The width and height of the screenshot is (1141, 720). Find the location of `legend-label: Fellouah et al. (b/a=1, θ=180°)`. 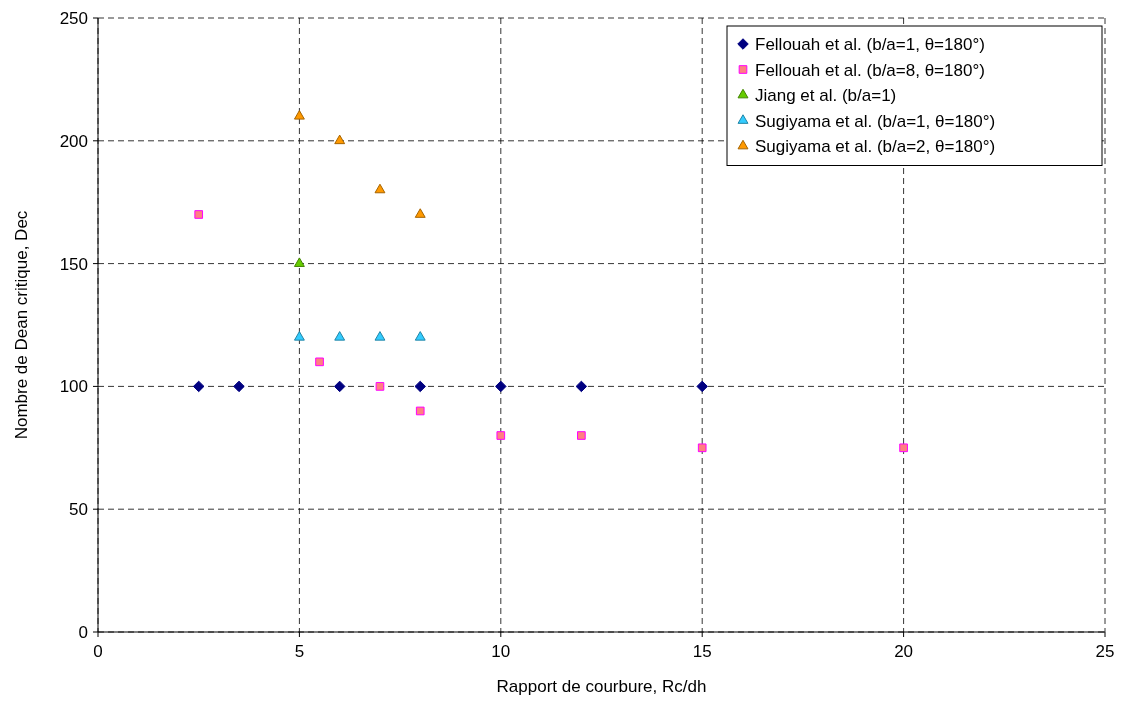

legend-label: Fellouah et al. (b/a=1, θ=180°) is located at coordinates (870, 44).